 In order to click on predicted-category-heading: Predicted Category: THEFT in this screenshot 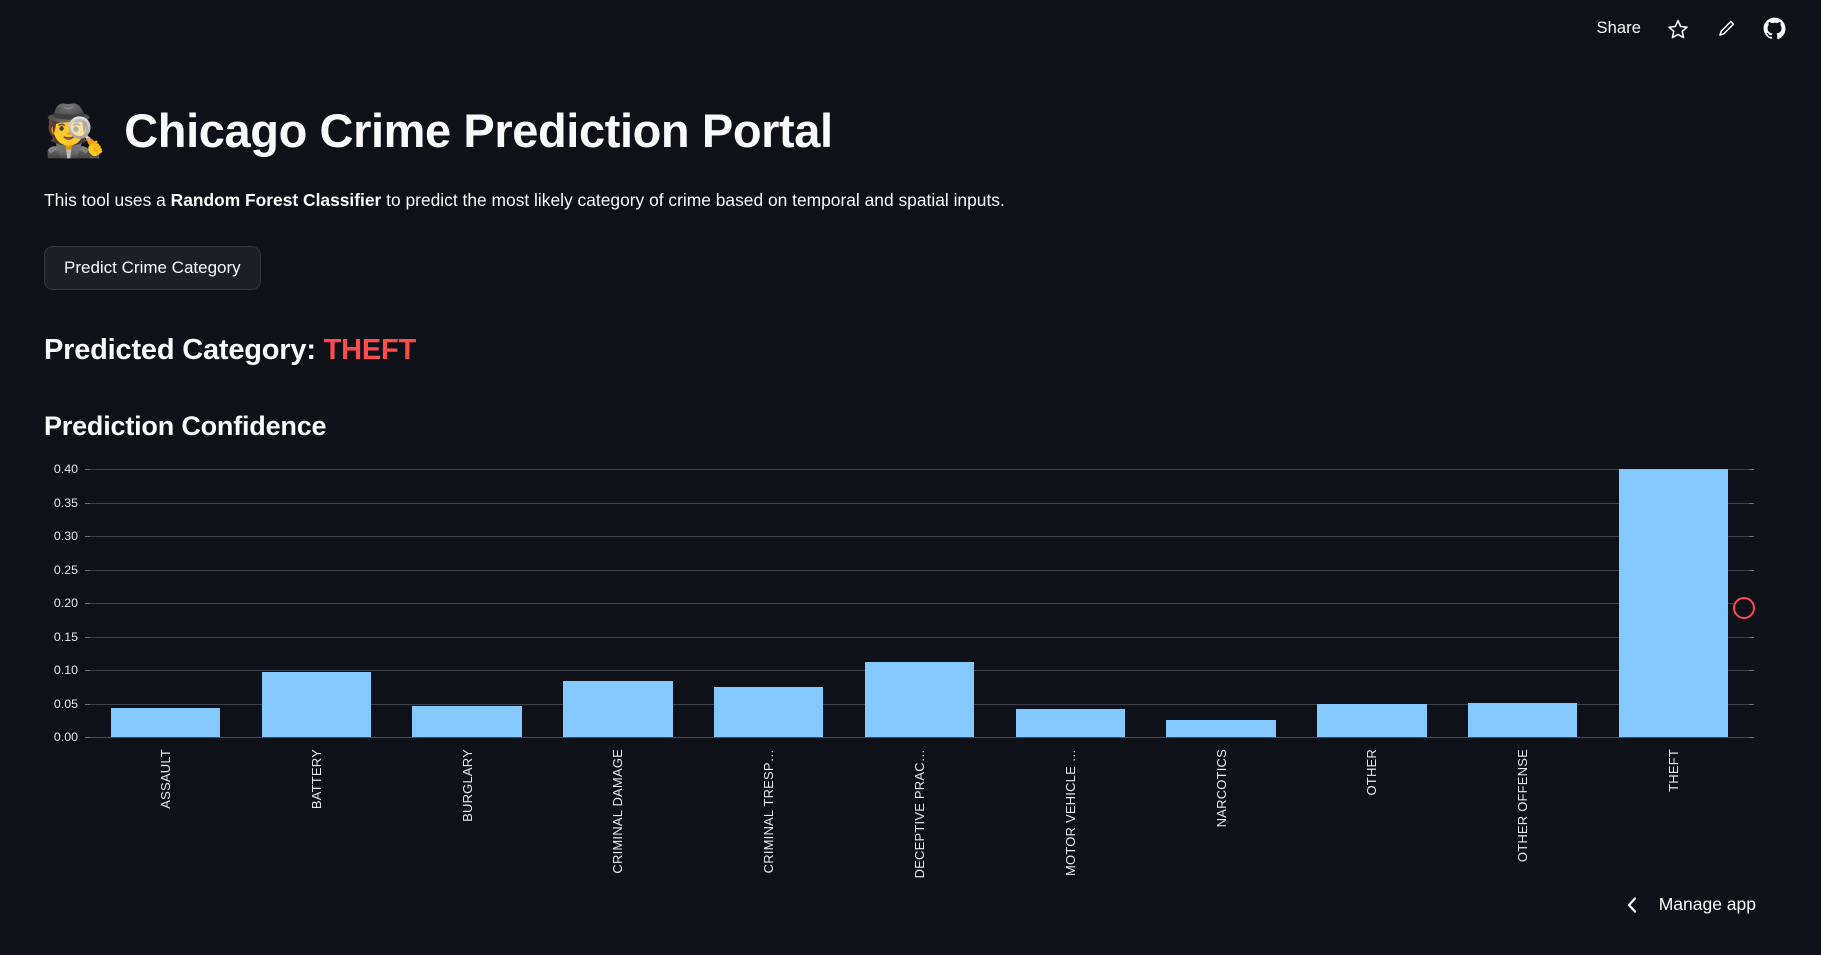, I will do `click(894, 350)`.